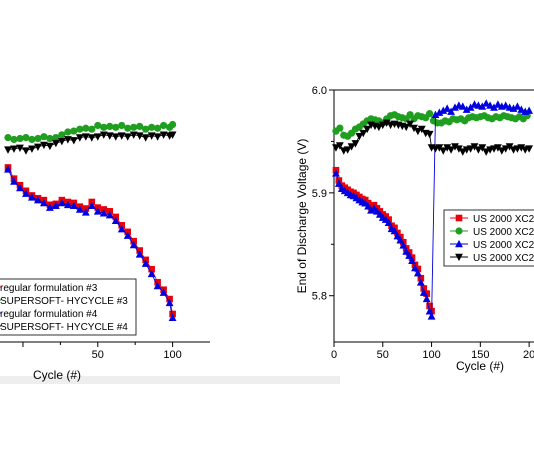 This screenshot has height=467, width=534. What do you see at coordinates (480, 355) in the screenshot?
I see `right-x-tick-label: 150` at bounding box center [480, 355].